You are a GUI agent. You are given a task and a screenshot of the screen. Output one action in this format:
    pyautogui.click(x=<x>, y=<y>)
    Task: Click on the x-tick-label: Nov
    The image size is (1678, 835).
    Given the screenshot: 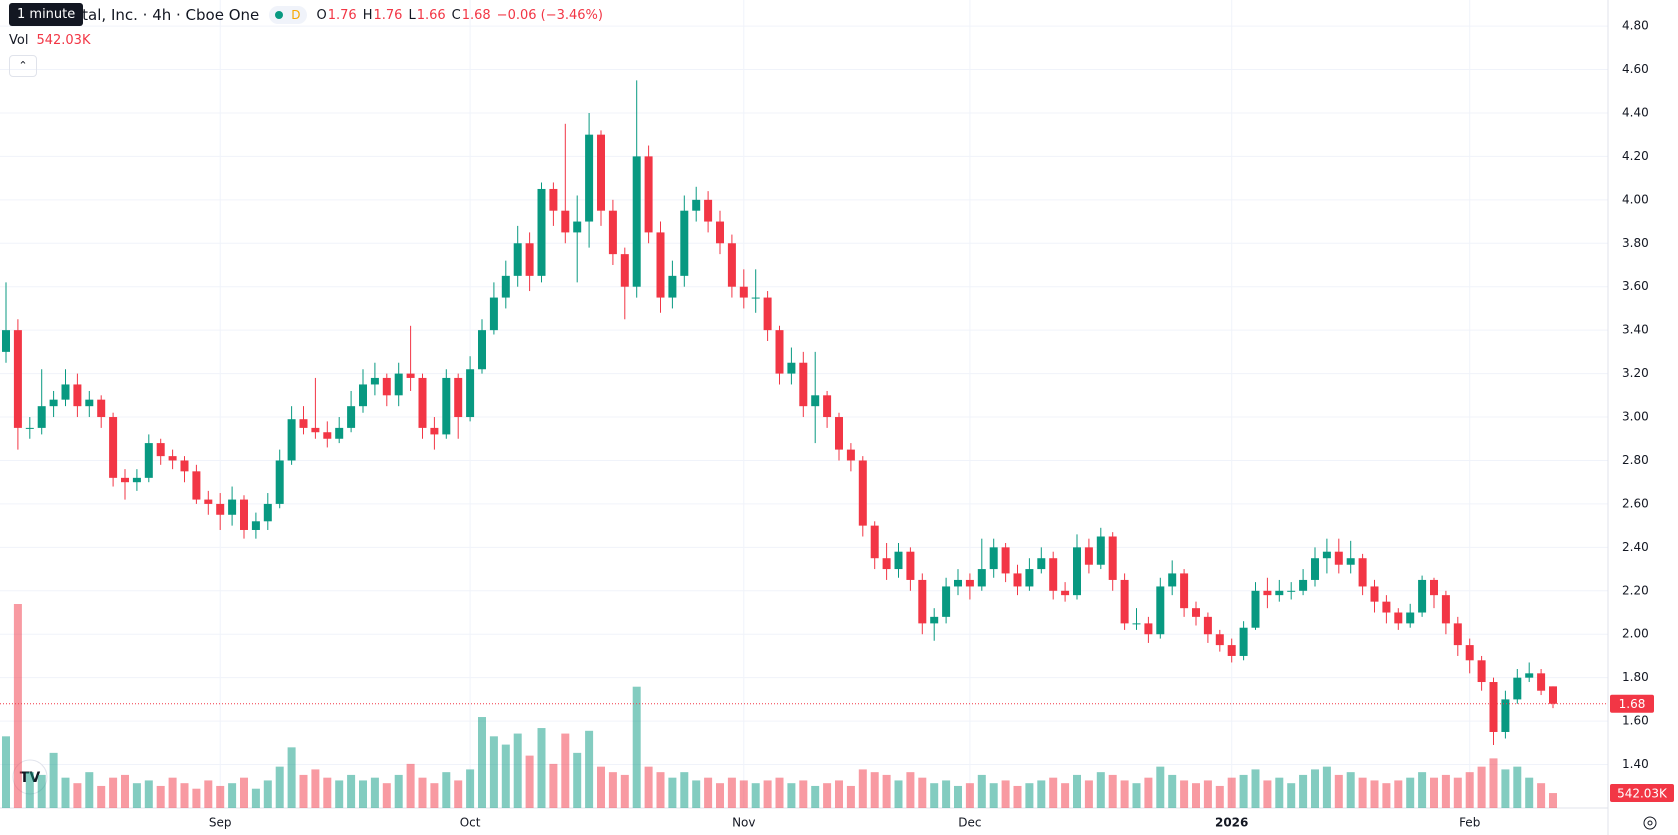 What is the action you would take?
    pyautogui.click(x=743, y=823)
    